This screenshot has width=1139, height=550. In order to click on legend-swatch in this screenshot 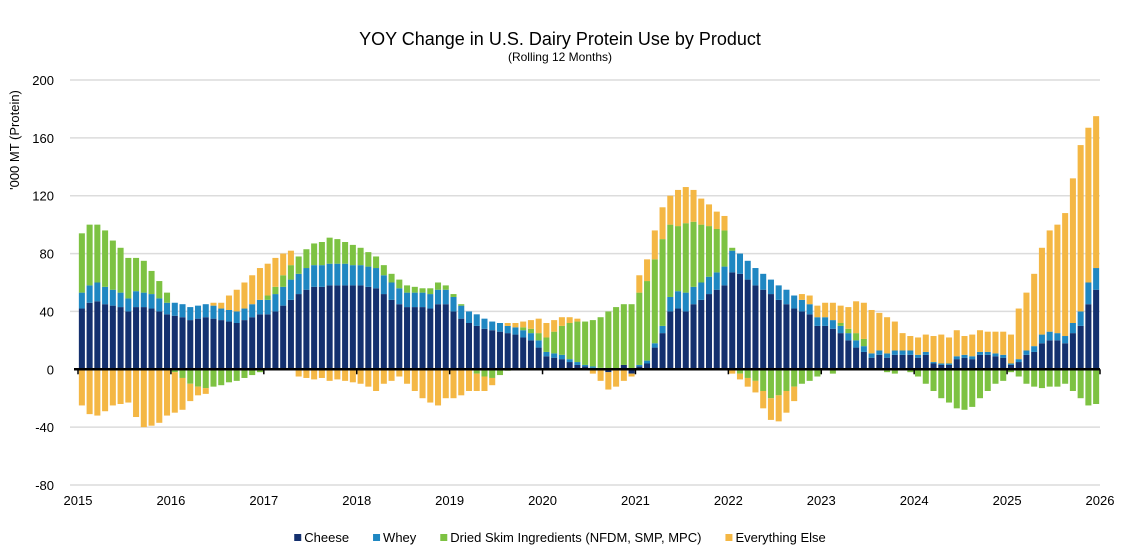, I will do `click(444, 537)`.